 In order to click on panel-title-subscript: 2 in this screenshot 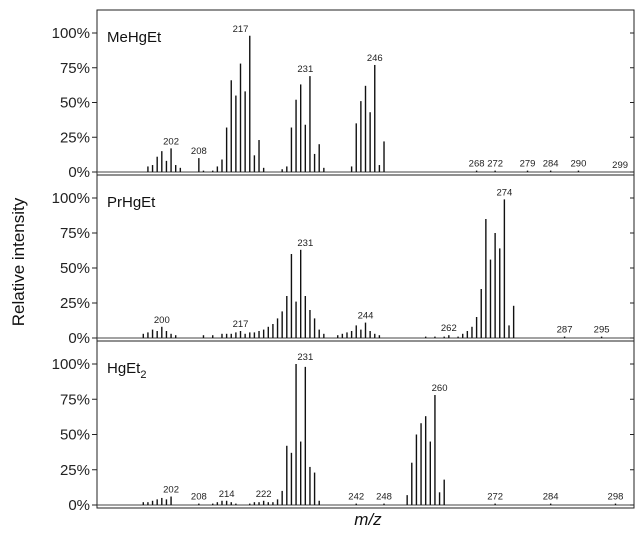, I will do `click(143, 375)`.